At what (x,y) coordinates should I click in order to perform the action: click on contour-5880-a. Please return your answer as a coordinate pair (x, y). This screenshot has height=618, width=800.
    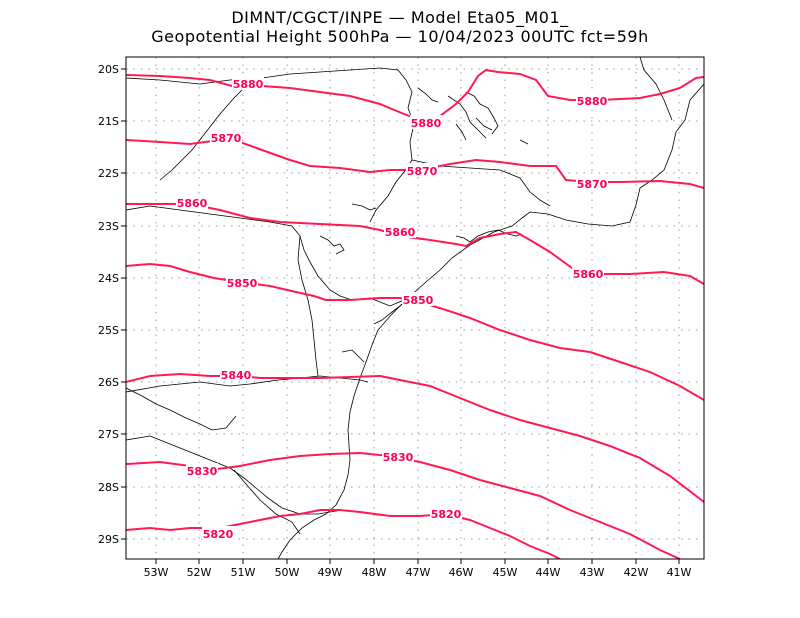
    Looking at the image, I should click on (415, 95).